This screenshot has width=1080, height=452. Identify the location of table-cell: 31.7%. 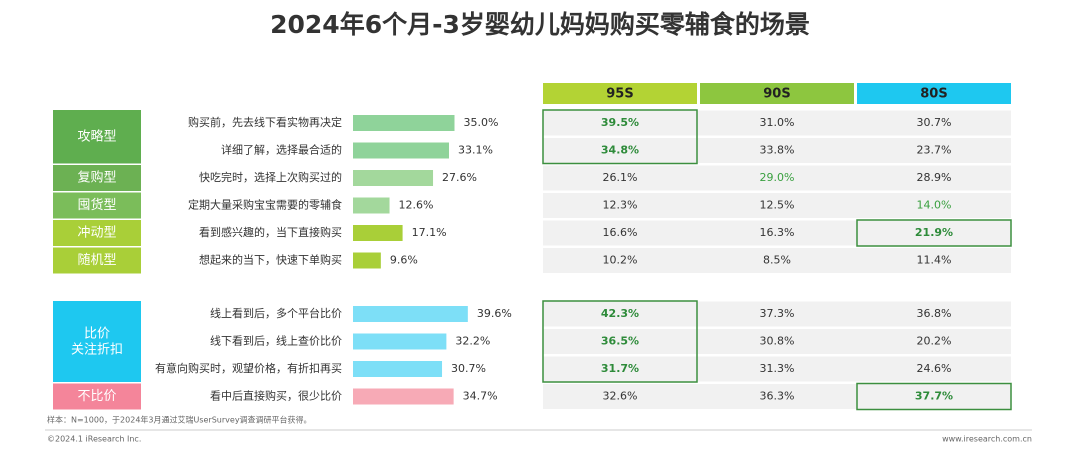
(620, 368).